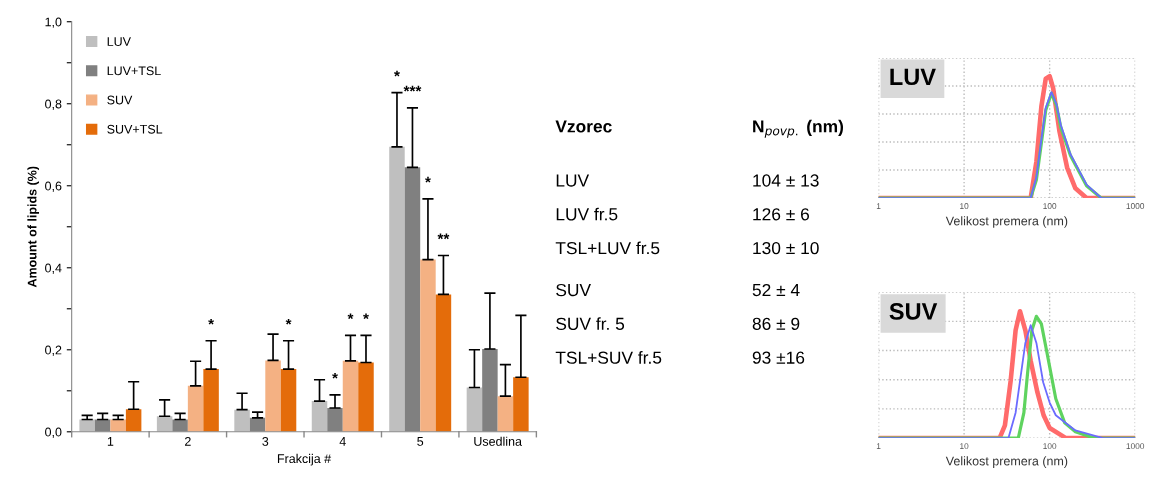  What do you see at coordinates (412, 88) in the screenshot?
I see `annotation: ***` at bounding box center [412, 88].